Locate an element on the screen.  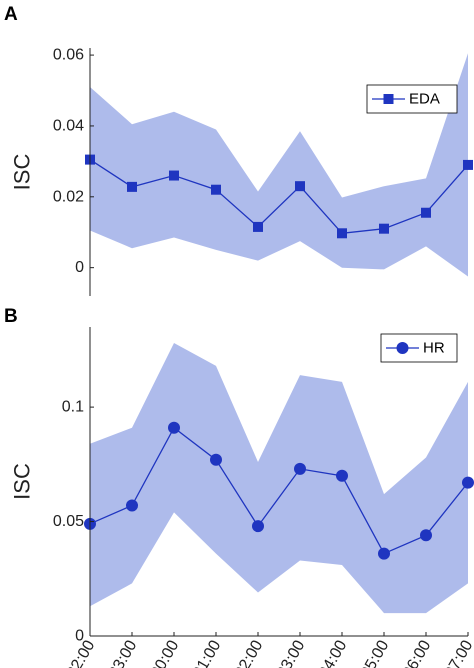
legend: EDA is located at coordinates (412, 99).